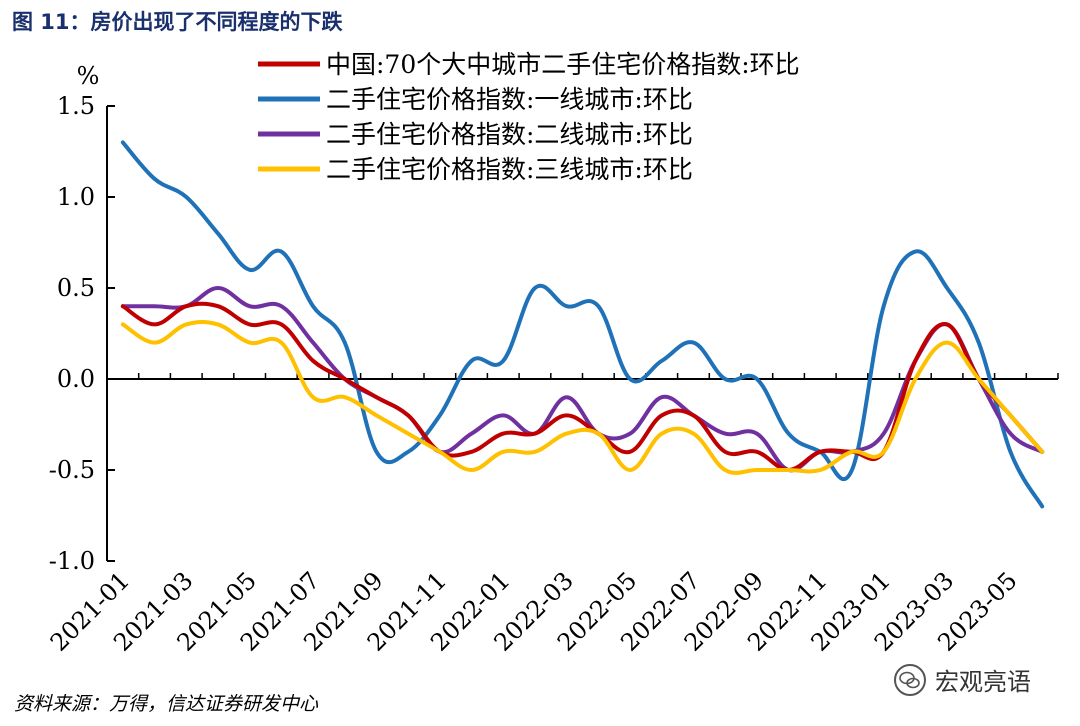 Image resolution: width=1080 pixels, height=726 pixels. What do you see at coordinates (910, 679) in the screenshot?
I see `wechat-icon` at bounding box center [910, 679].